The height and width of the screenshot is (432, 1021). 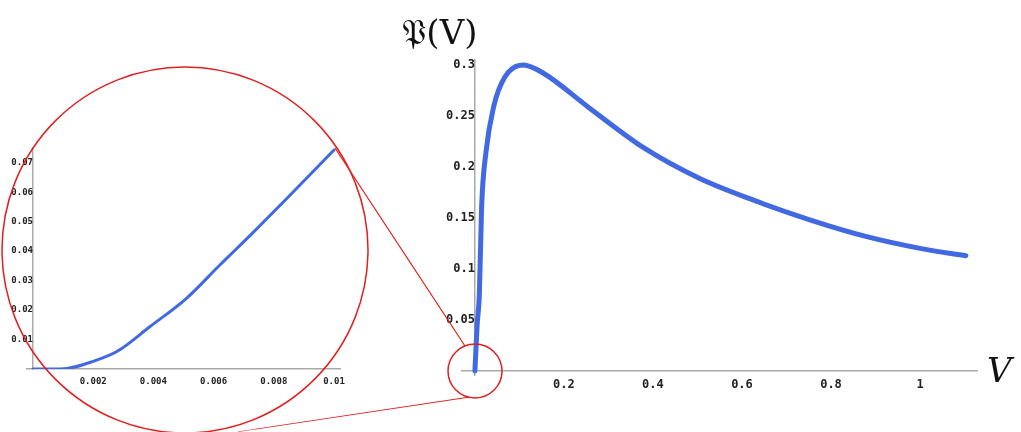 I want to click on x-tick-label: 0.006, so click(x=214, y=380).